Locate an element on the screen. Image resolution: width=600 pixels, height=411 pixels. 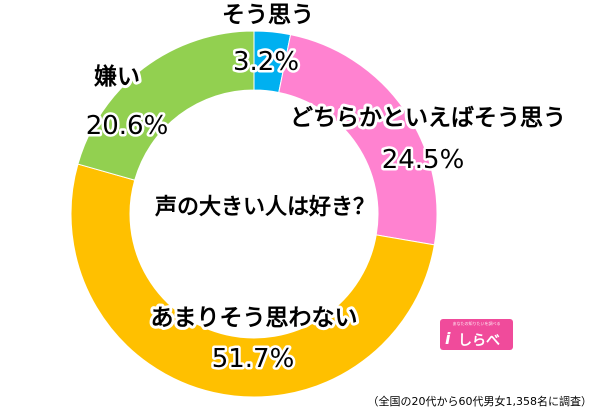
logo-mark-icon: i is located at coordinates (448, 338).